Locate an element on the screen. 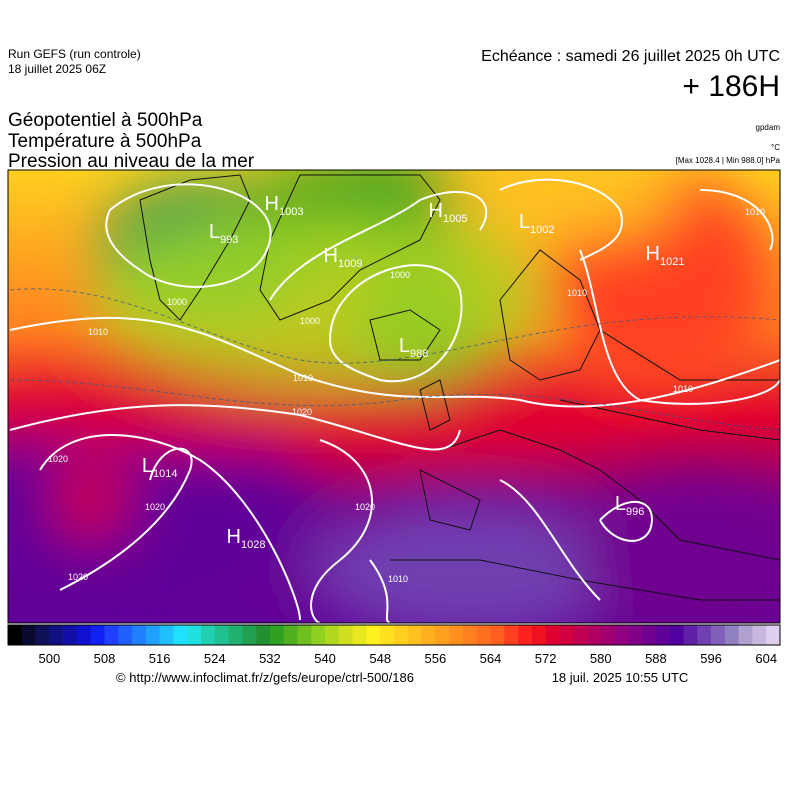 The height and width of the screenshot is (794, 788). colorbar-tick-label: 572 is located at coordinates (546, 658).